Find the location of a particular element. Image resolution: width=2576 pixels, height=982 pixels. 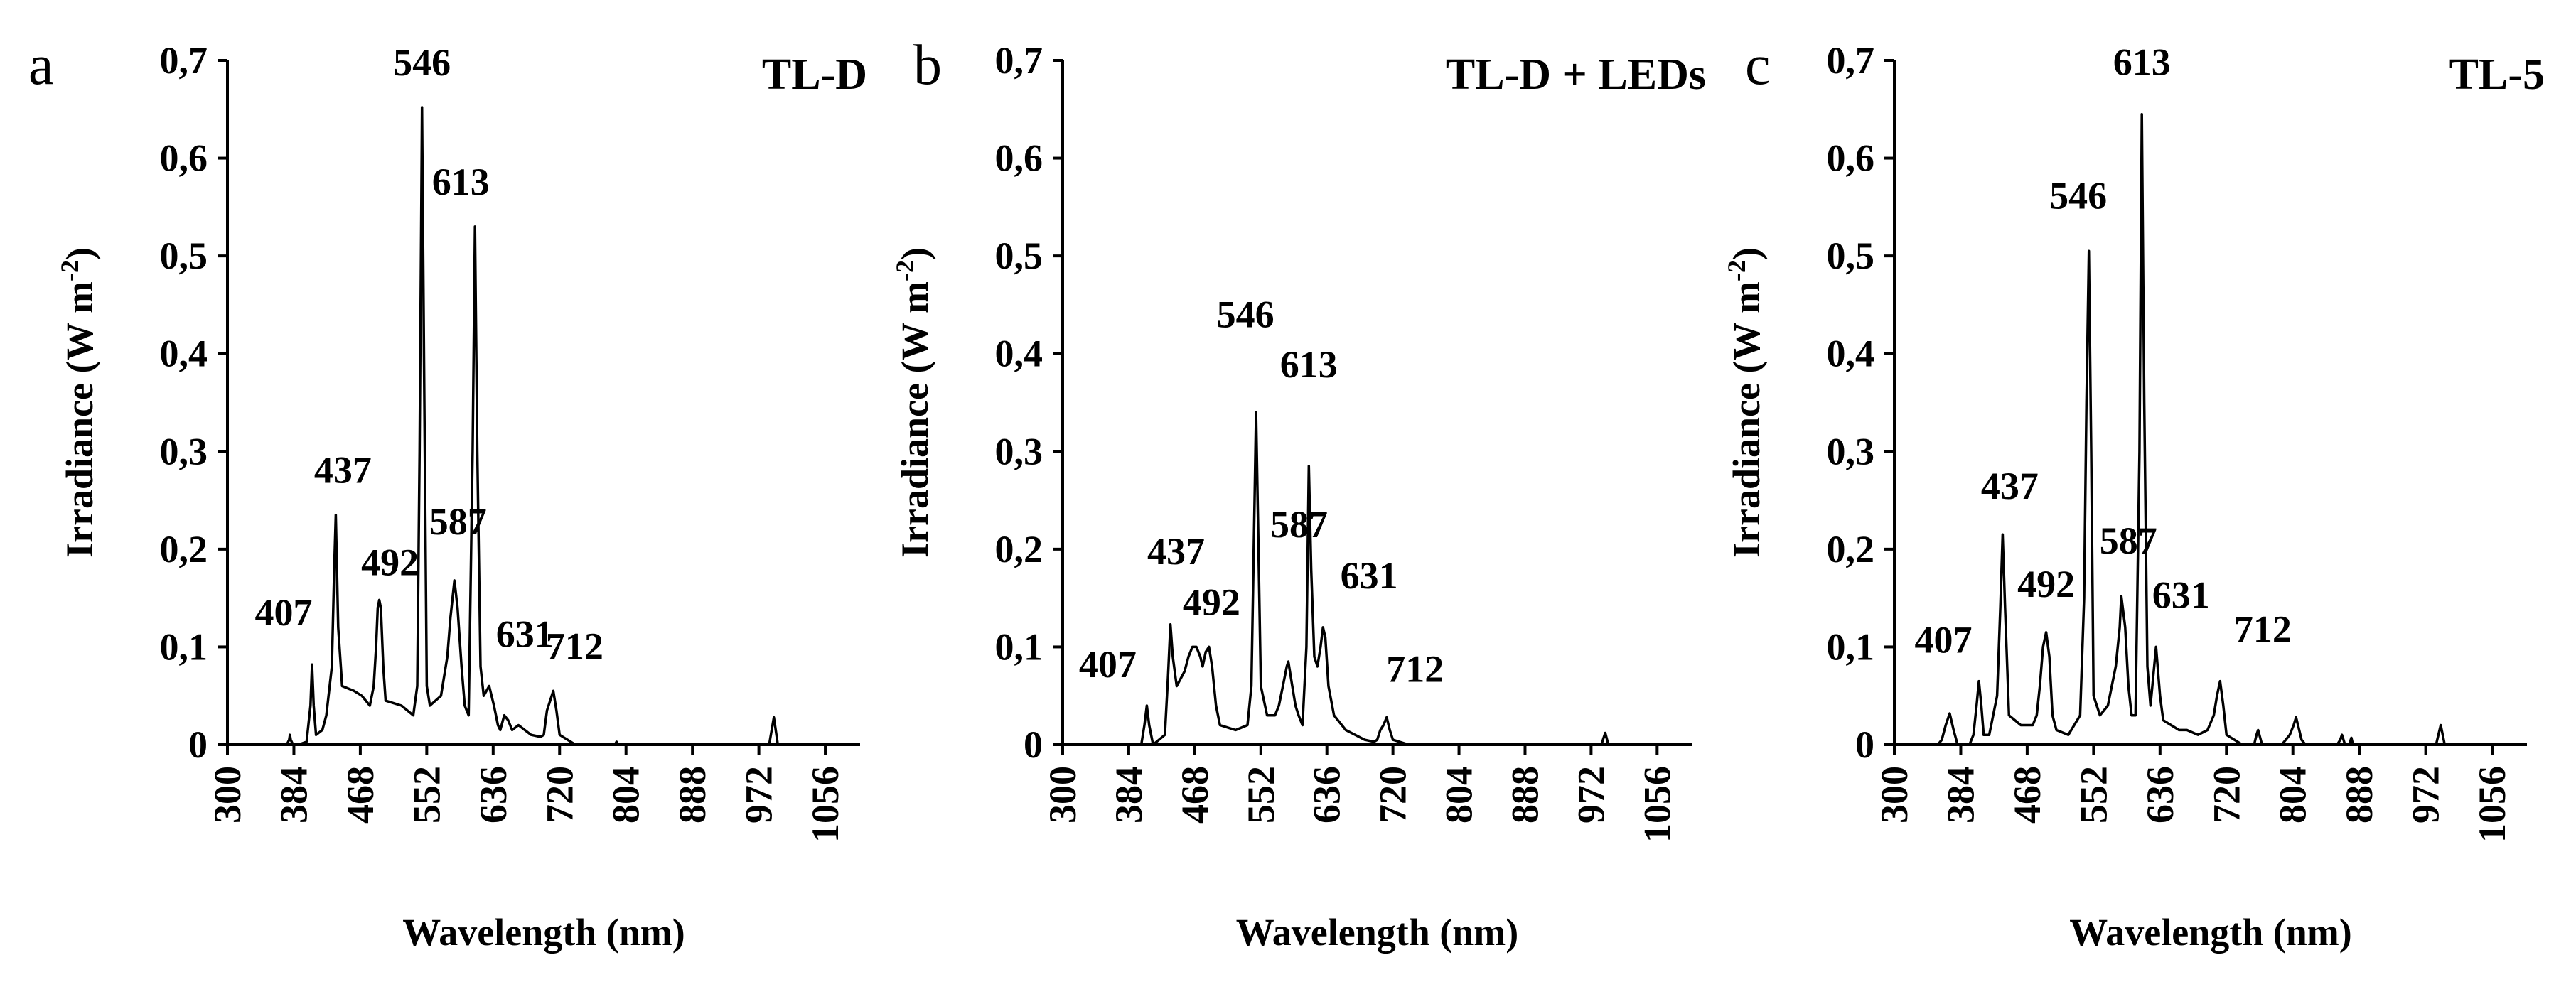

chart-title: TL-D is located at coordinates (814, 75).